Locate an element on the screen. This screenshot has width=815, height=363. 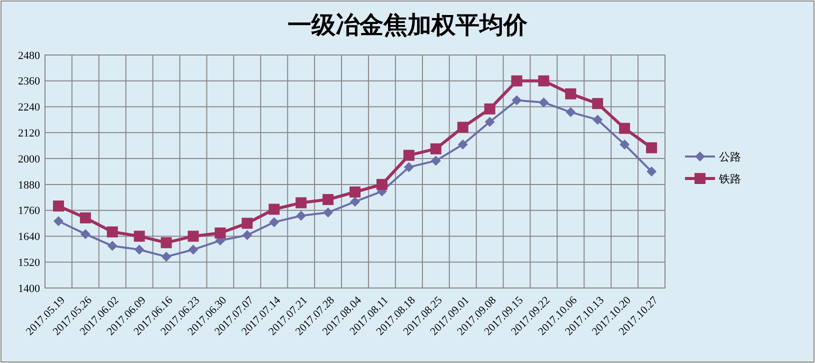
y-tick-label: 1400 is located at coordinates (29, 288).